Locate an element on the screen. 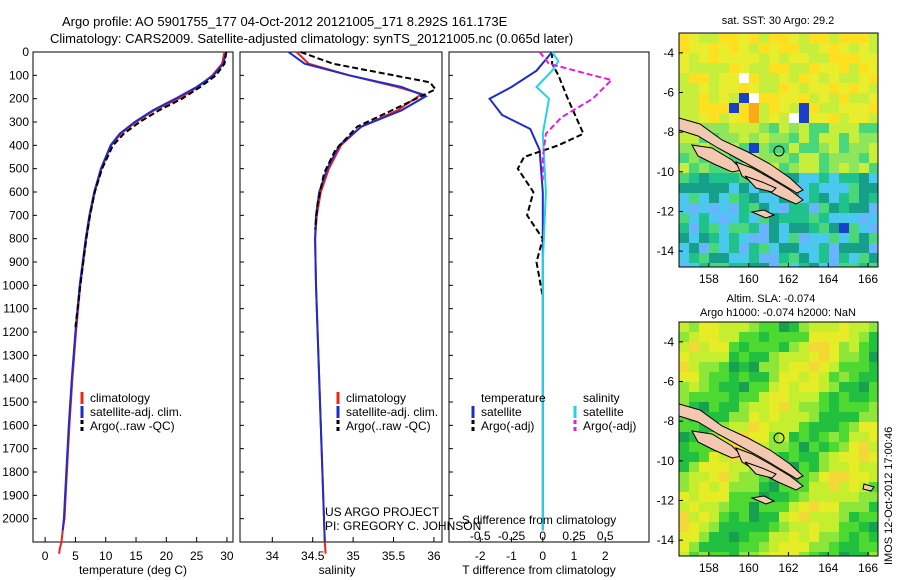 The image size is (900, 580). x-tick-label: -1 is located at coordinates (511, 556).